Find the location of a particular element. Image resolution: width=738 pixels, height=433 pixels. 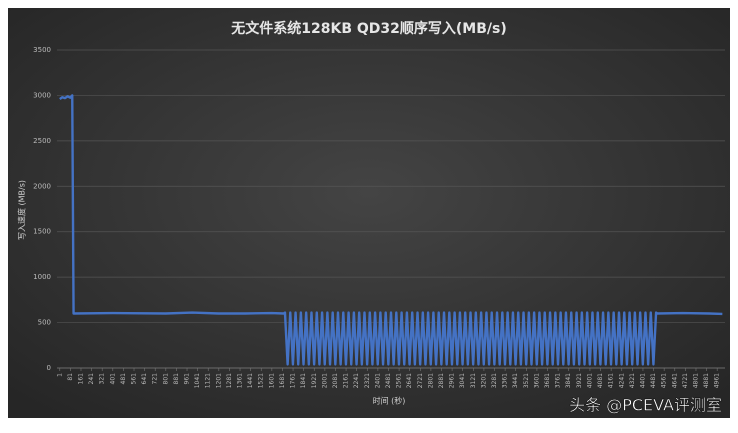

x-tick-label: 881 is located at coordinates (176, 379).